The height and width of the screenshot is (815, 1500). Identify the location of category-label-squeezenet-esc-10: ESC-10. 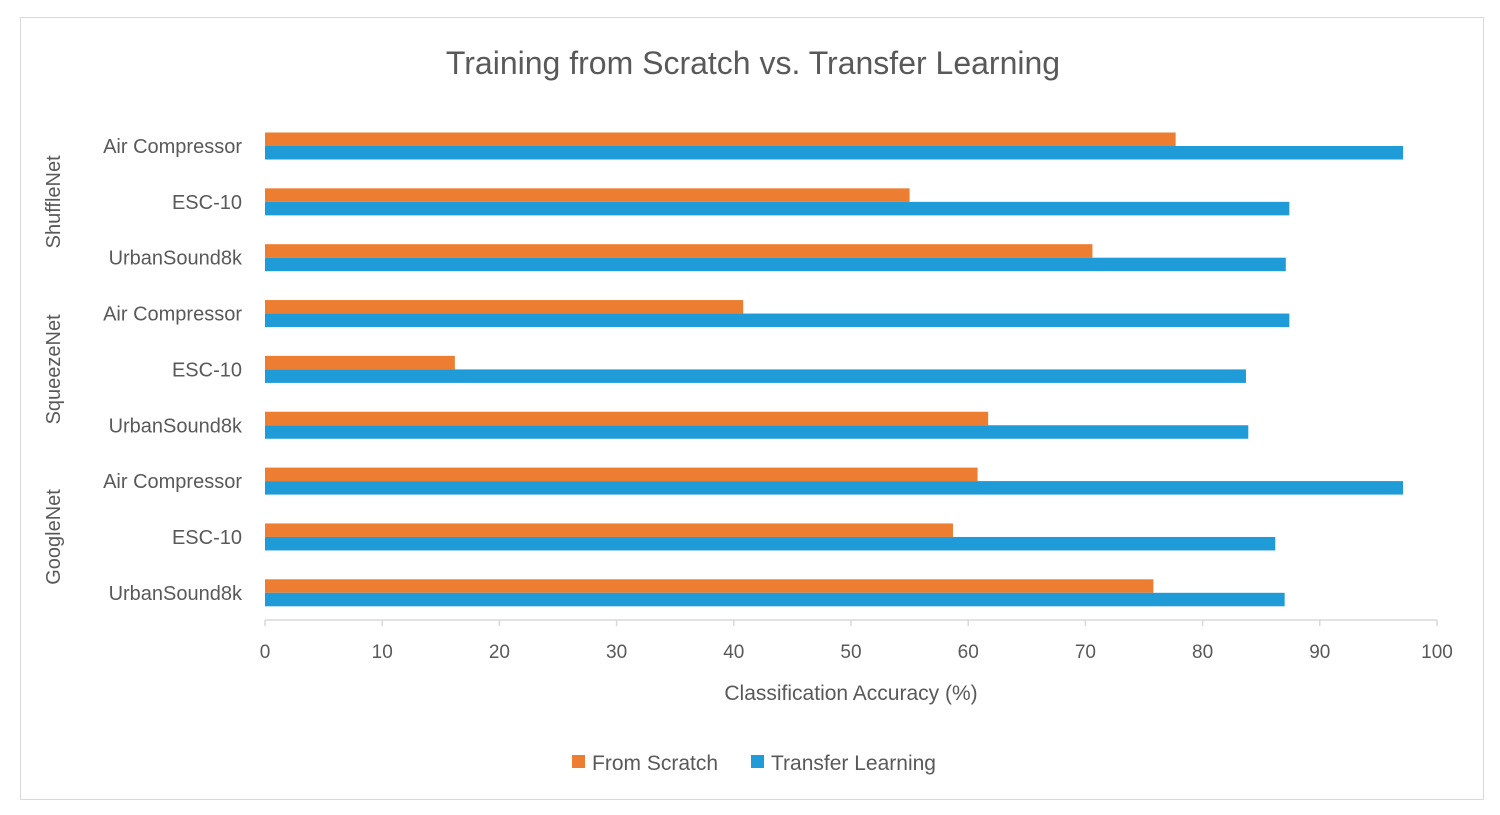
(207, 370).